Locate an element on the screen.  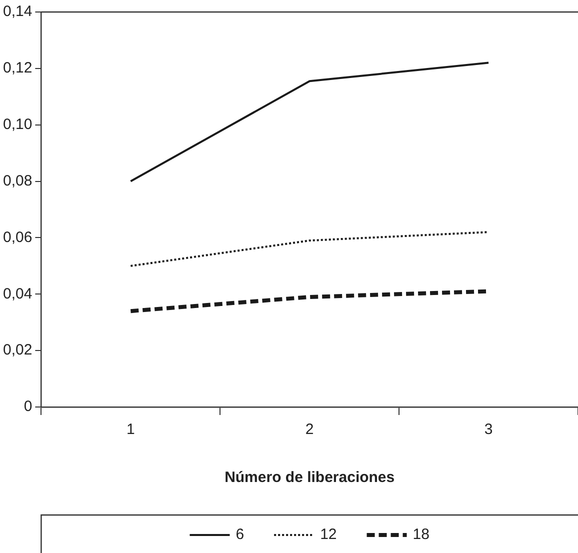
y-tick-label: 0,02 is located at coordinates (17, 350).